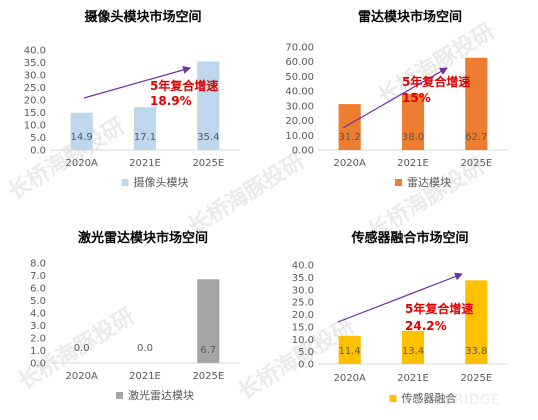 This screenshot has height=420, width=538. Describe the element at coordinates (303, 151) in the screenshot. I see `y-tick-label: 0.00` at that location.